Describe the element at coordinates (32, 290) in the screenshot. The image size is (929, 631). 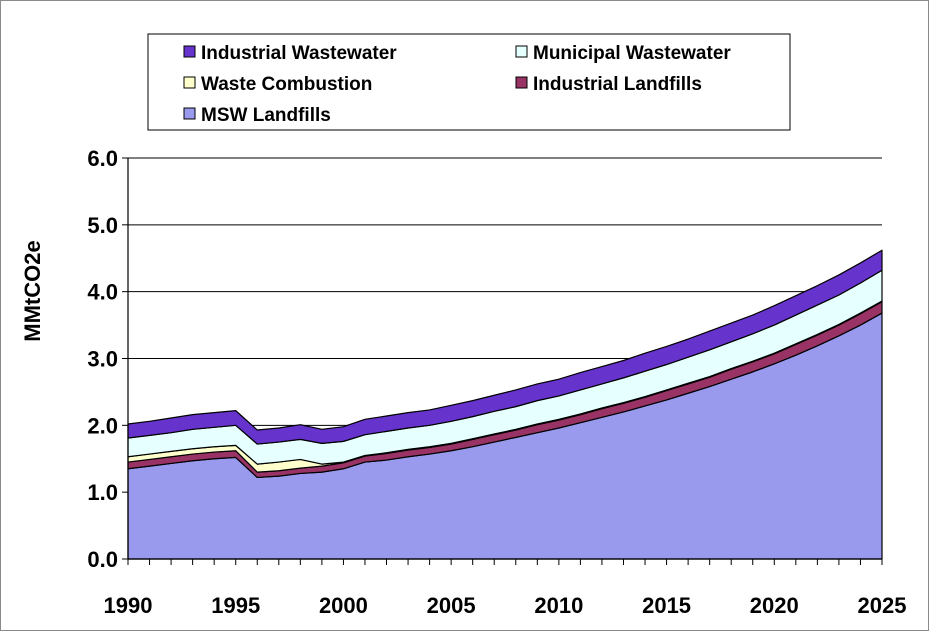
I see `y-axis-label: MMtCO2e` at that location.